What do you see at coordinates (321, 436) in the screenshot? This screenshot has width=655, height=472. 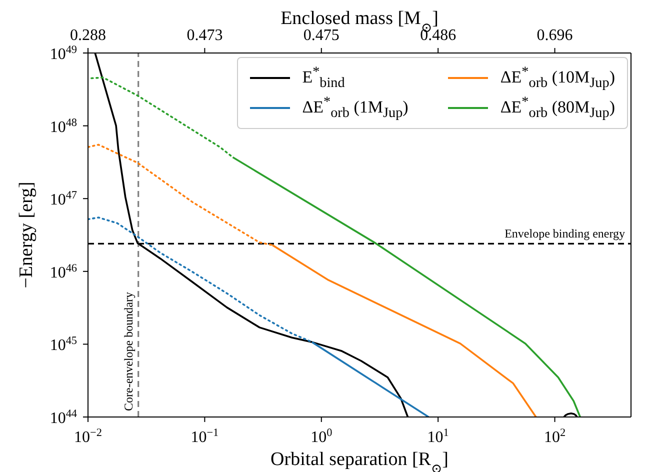 I see `x-tick-label: 10$^{0}$` at bounding box center [321, 436].